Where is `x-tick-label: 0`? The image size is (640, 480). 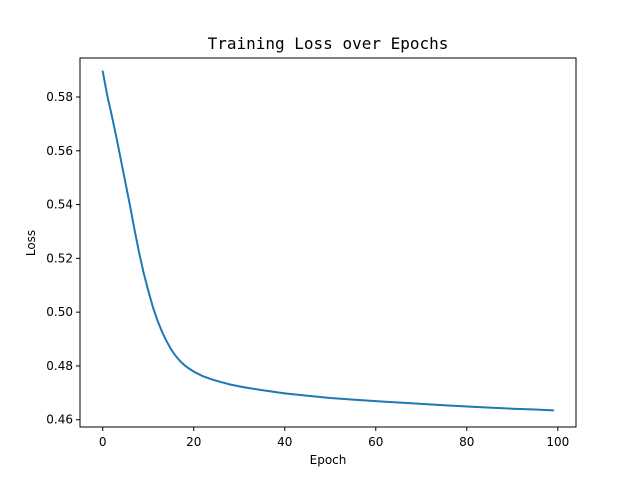
x-tick-label: 0 is located at coordinates (103, 442).